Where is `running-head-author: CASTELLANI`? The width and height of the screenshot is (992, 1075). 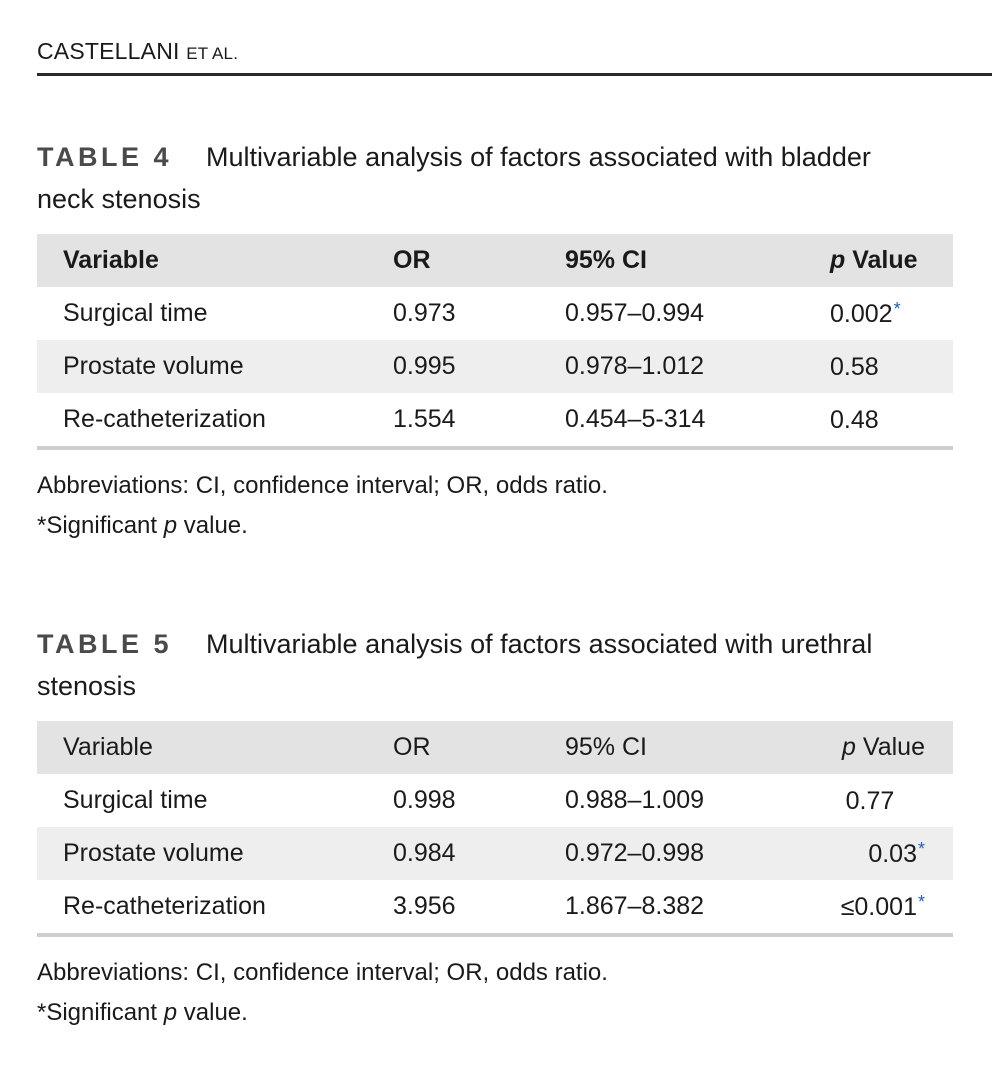 running-head-author: CASTELLANI is located at coordinates (108, 51).